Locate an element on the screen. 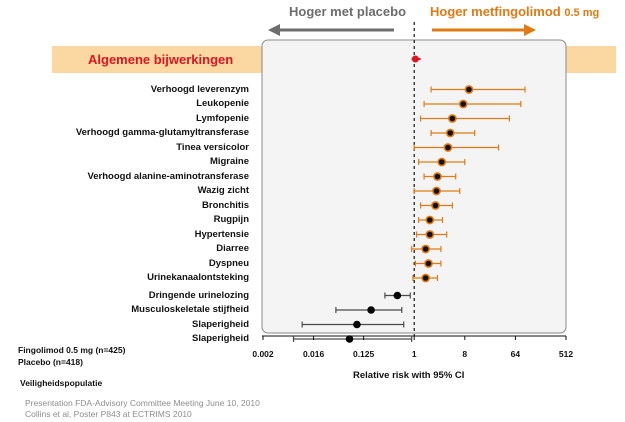 The width and height of the screenshot is (625, 422). population-note: Veiligheidspopulatie is located at coordinates (61, 383).